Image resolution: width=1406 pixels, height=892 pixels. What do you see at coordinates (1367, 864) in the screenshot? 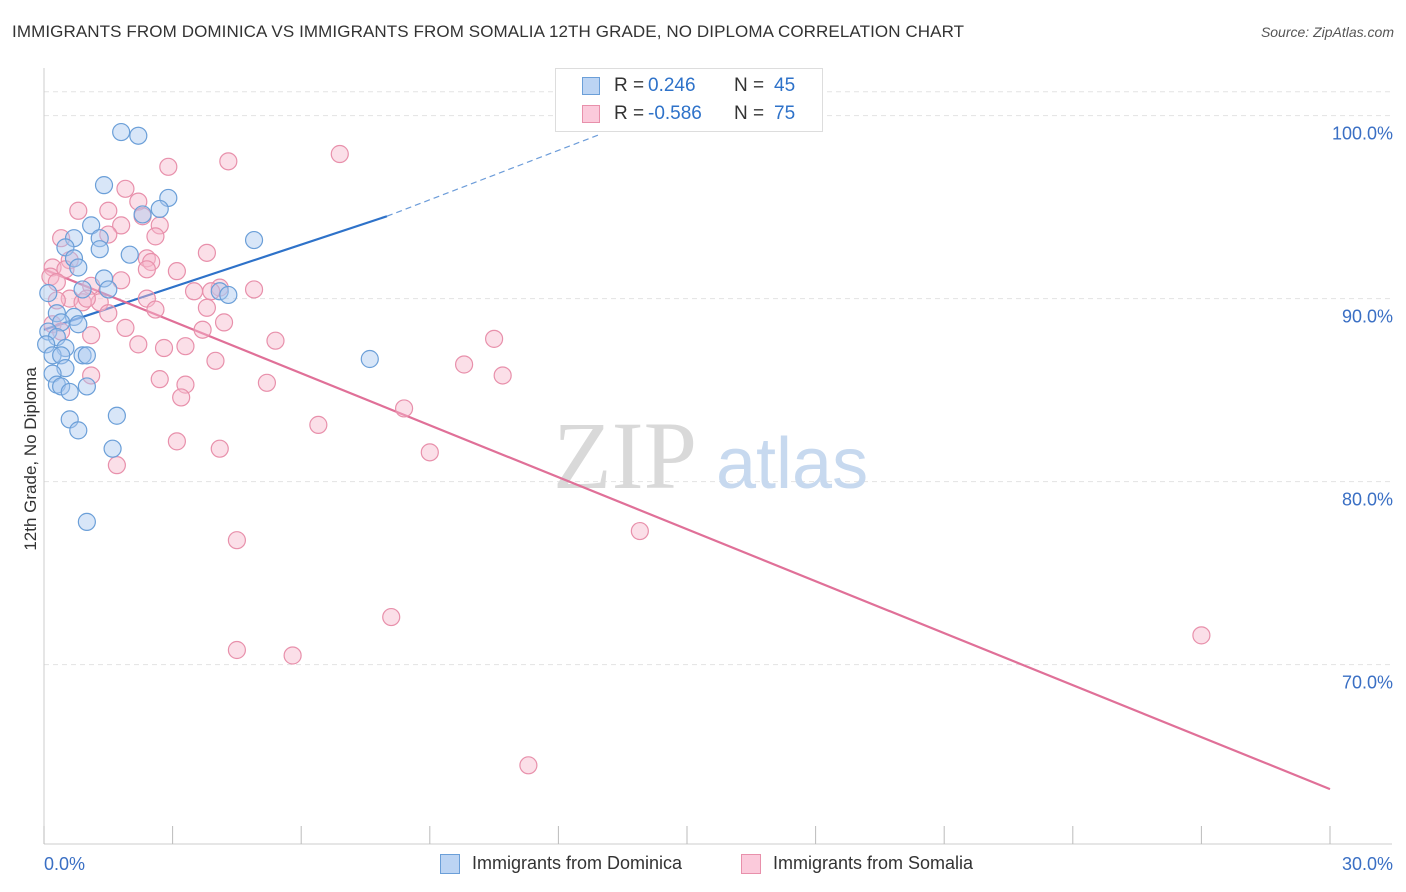
I see `x-tick-label: 30.0%` at bounding box center [1367, 864].